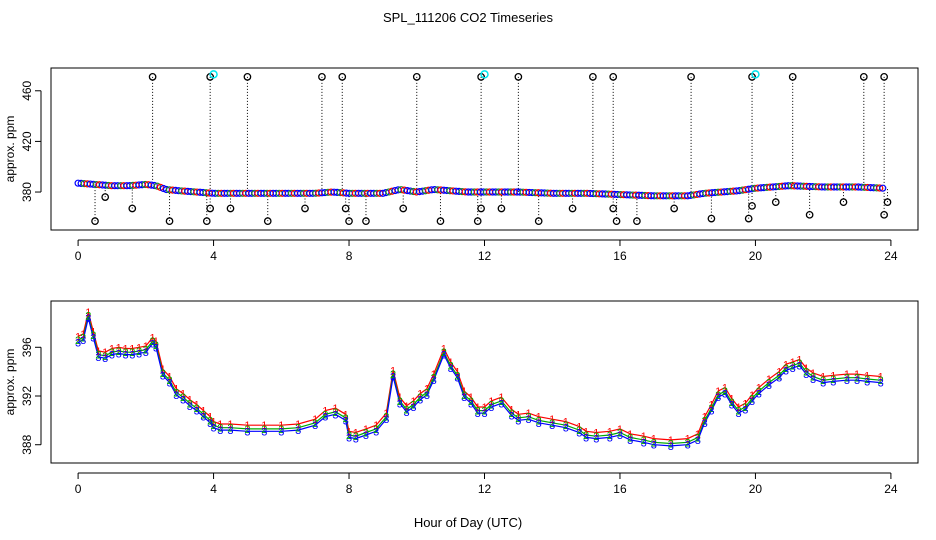  What do you see at coordinates (27, 347) in the screenshot?
I see `y-tick-label: 396` at bounding box center [27, 347].